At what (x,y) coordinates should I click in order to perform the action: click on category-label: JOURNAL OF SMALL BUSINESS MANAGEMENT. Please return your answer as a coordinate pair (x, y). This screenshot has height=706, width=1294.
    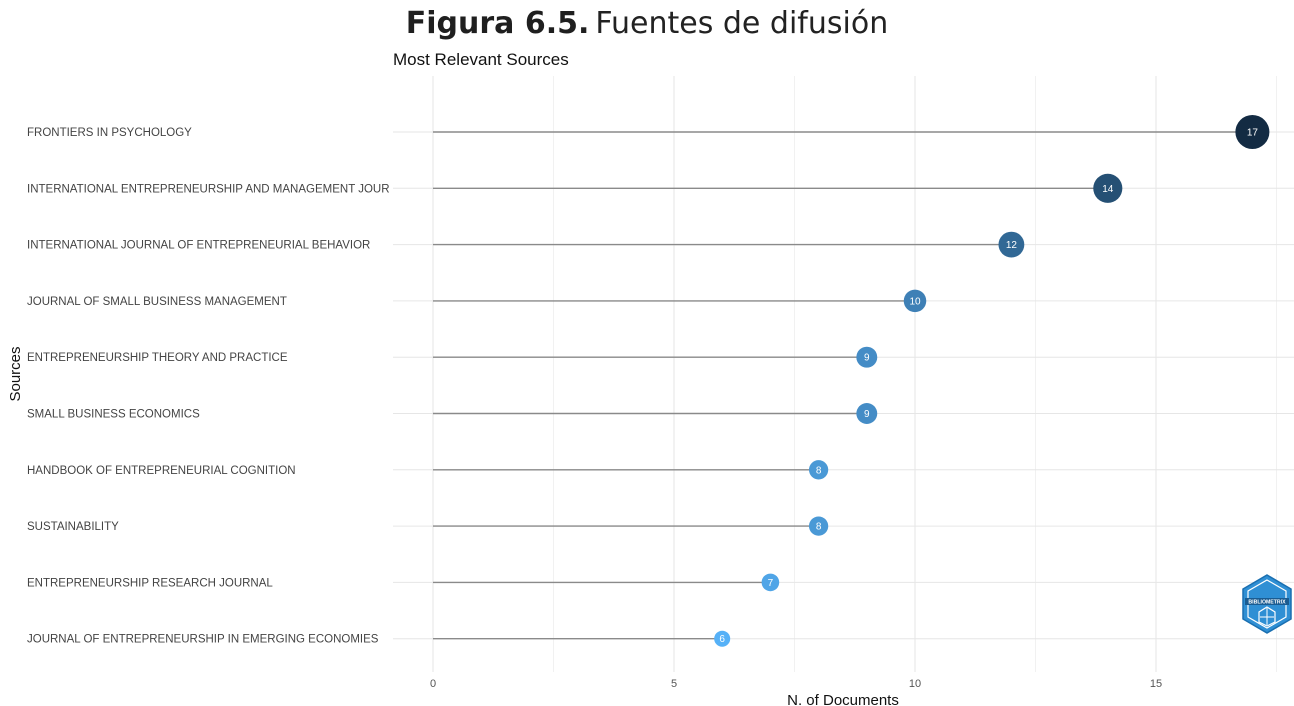
    Looking at the image, I should click on (157, 302).